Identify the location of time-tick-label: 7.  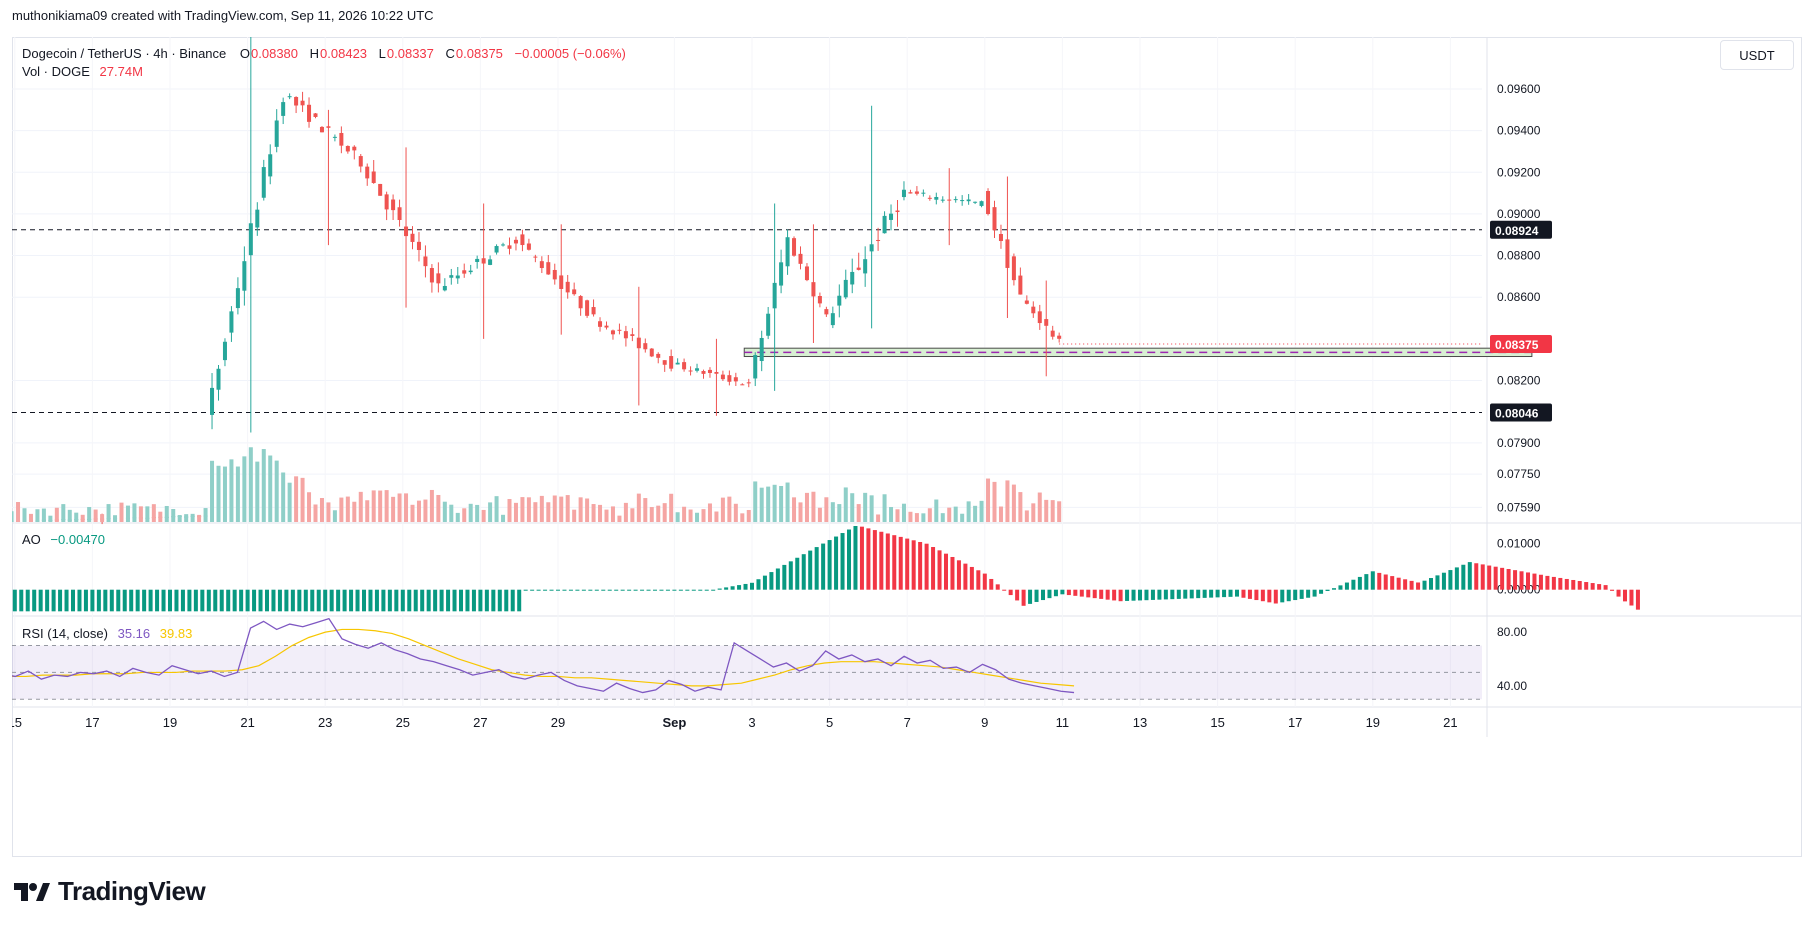
(907, 722).